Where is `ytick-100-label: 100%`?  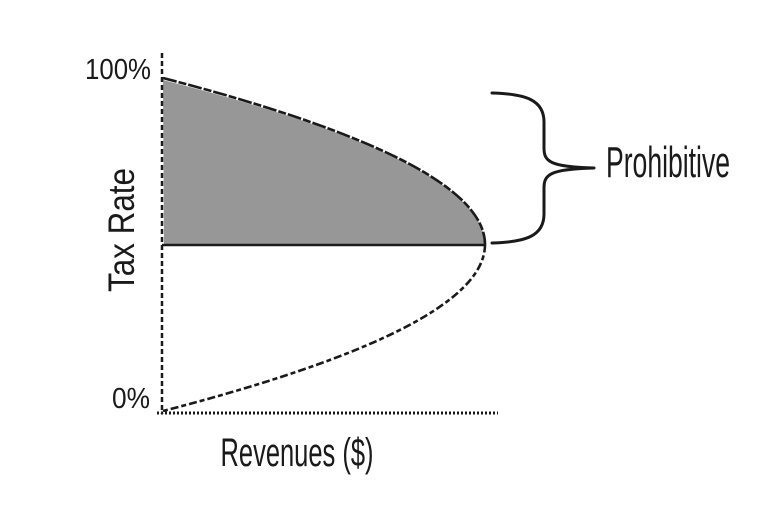 ytick-100-label: 100% is located at coordinates (118, 70).